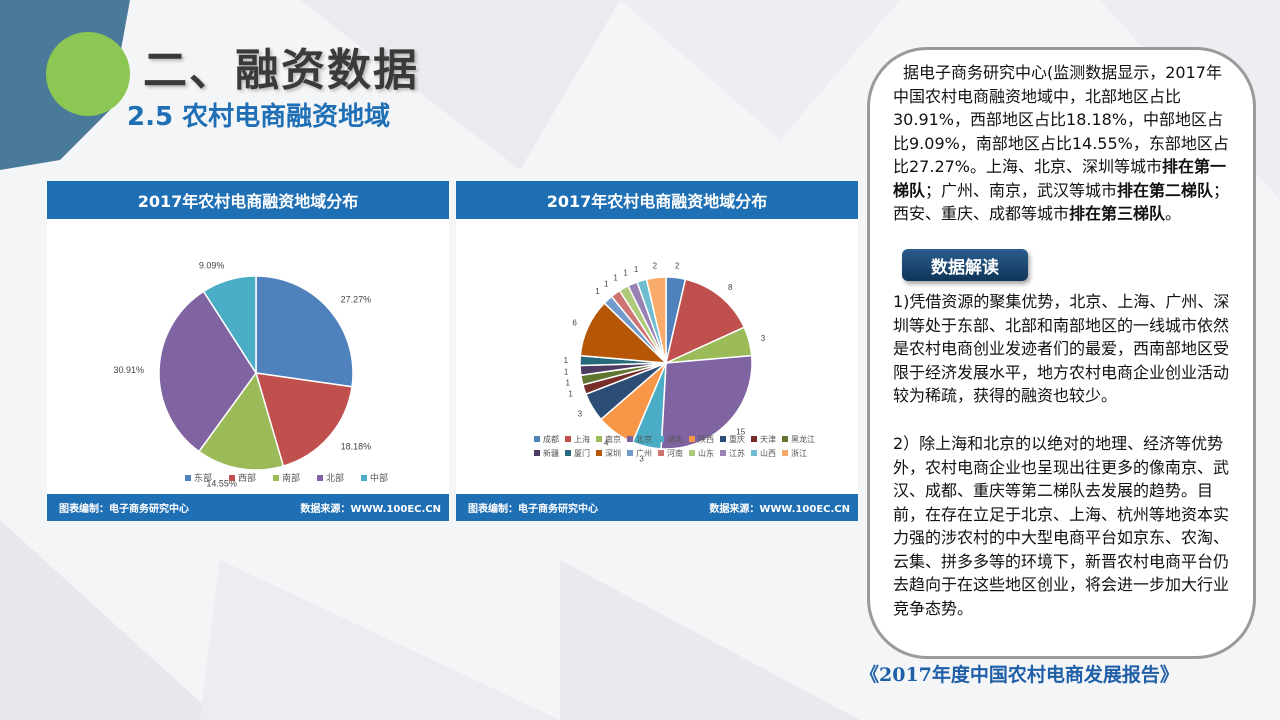 The image size is (1280, 720). I want to click on legend-label: 天津, so click(768, 439).